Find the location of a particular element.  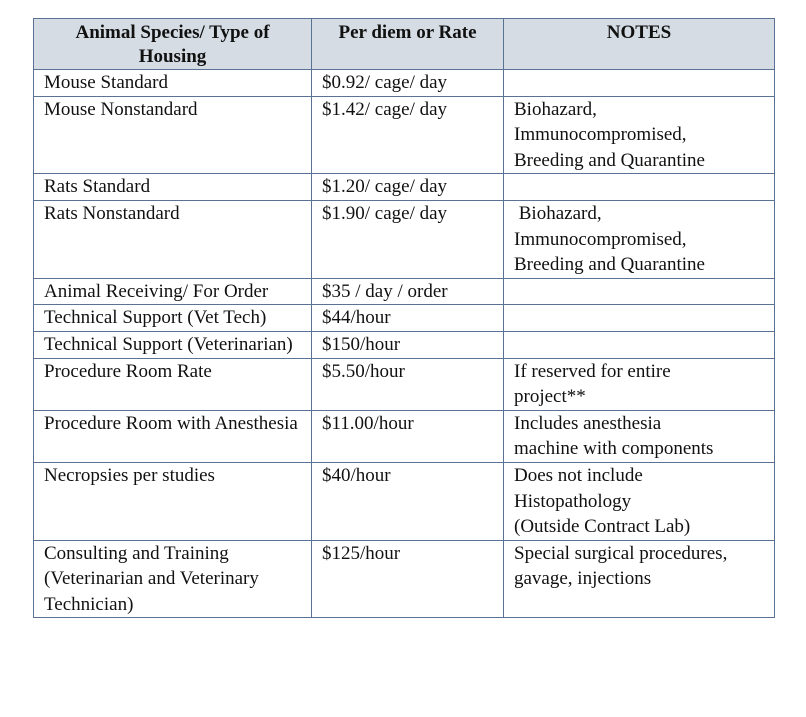

species-cell: Mouse Nonstandard is located at coordinates (172, 135).